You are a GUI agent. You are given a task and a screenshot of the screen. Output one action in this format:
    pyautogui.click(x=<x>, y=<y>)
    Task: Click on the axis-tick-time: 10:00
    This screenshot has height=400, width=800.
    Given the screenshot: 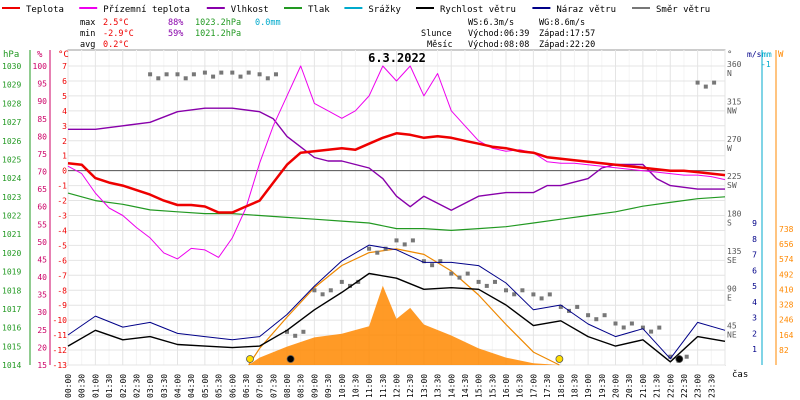 What is the action you would take?
    pyautogui.click(x=342, y=386)
    